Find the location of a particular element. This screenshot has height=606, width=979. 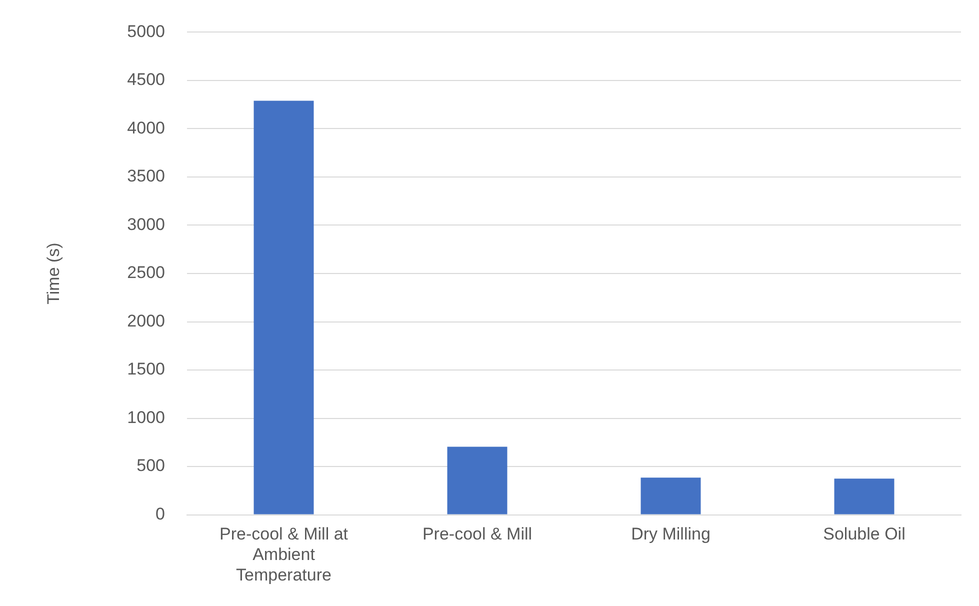

y-tick-label: 0 is located at coordinates (160, 514).